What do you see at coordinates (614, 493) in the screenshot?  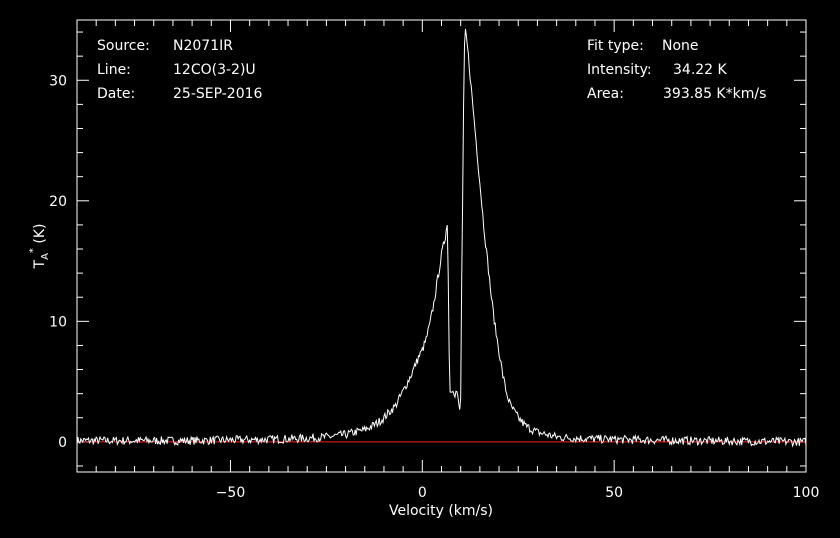 I see `x-tick-label: 50` at bounding box center [614, 493].